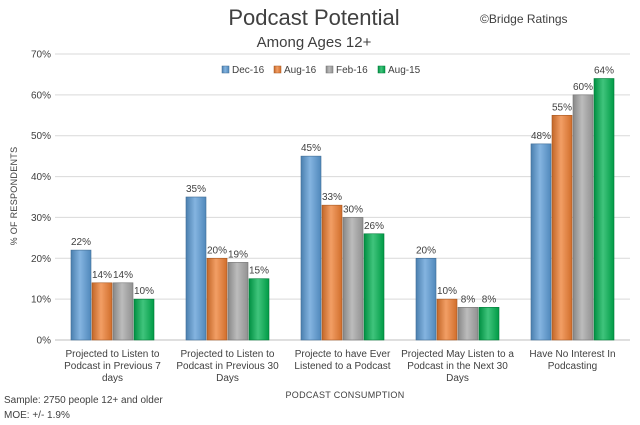 The image size is (640, 425). What do you see at coordinates (572, 360) in the screenshot?
I see `category-label: Have No Interest In Podcasting` at bounding box center [572, 360].